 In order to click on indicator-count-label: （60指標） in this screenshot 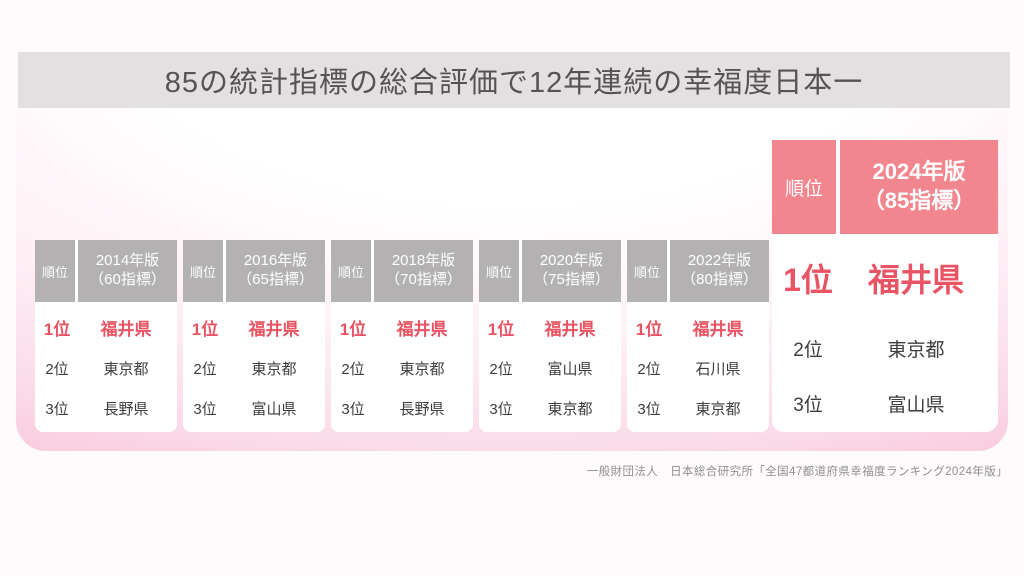, I will do `click(127, 279)`.